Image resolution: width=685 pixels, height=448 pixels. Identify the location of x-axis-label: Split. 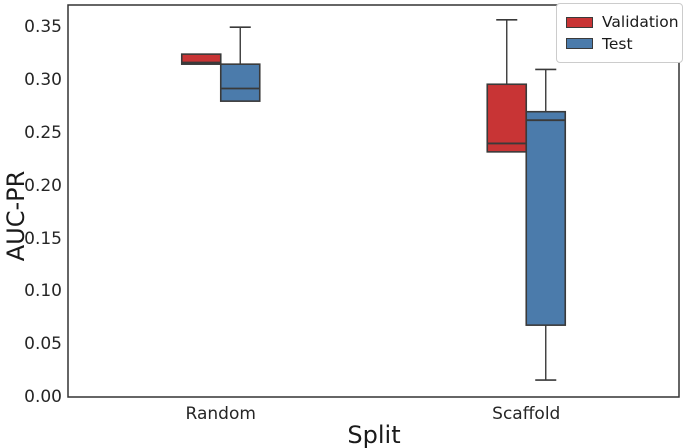
(374, 434).